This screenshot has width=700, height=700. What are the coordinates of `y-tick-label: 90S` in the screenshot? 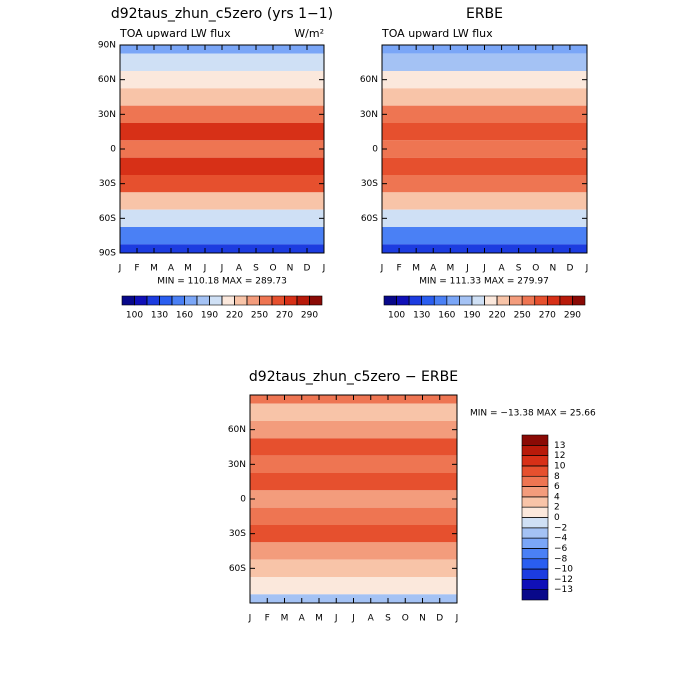 It's located at (107, 254).